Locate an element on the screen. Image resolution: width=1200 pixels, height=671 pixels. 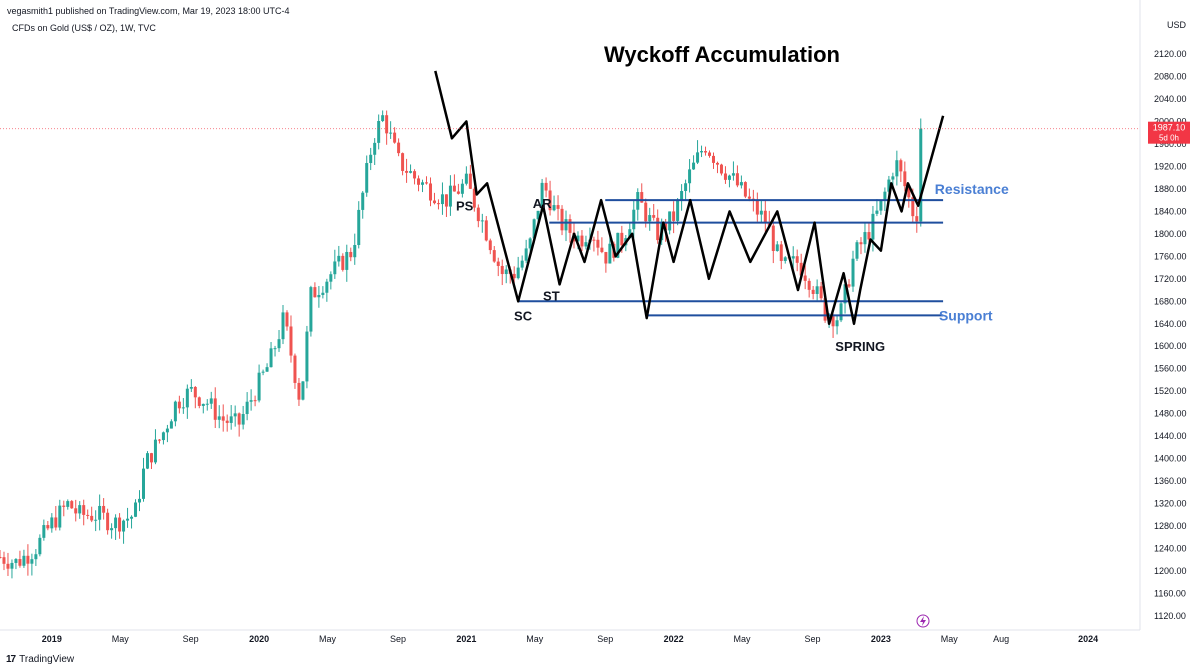
price-tick-label: 1360.00 is located at coordinates (1170, 481).